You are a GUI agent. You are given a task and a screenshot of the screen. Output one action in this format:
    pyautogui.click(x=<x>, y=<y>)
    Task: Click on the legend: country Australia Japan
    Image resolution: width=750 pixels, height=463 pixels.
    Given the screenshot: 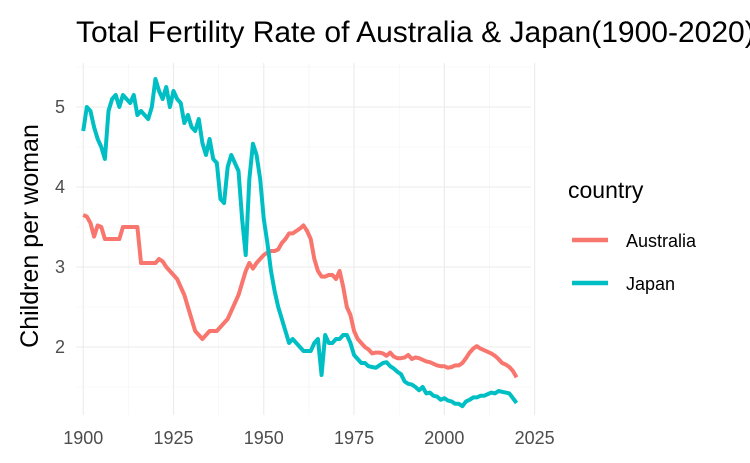 What is the action you would take?
    pyautogui.click(x=632, y=235)
    